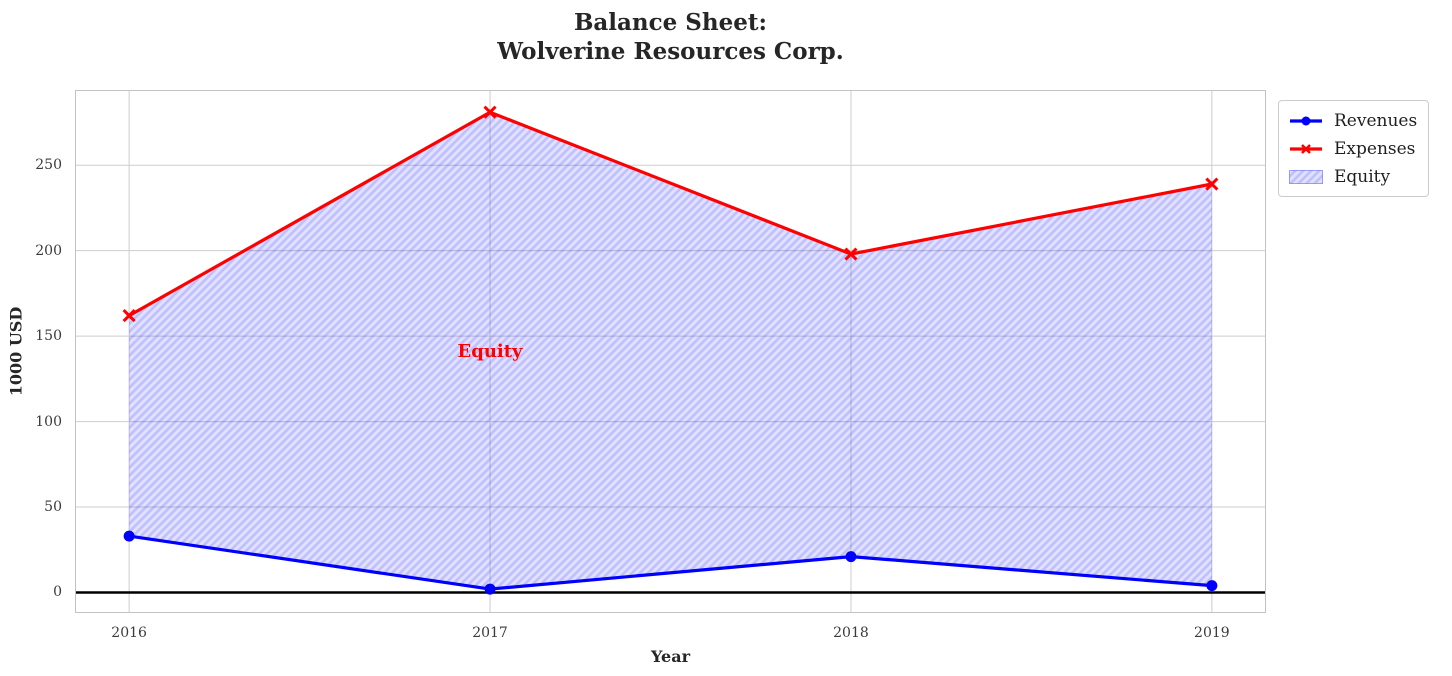 The image size is (1452, 676). Describe the element at coordinates (16, 351) in the screenshot. I see `y-axis-label: 1000 USD` at that location.